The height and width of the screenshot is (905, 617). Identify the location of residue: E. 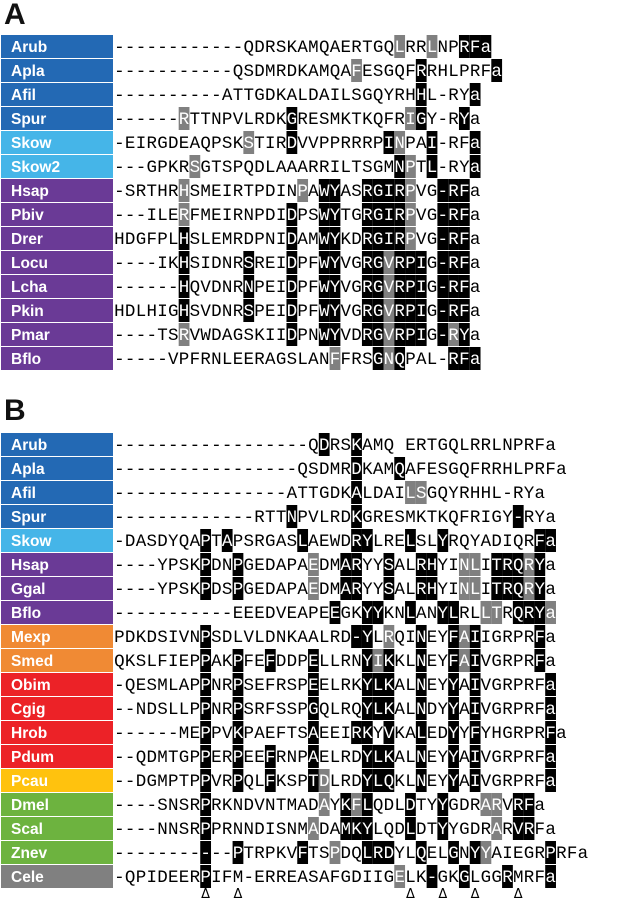
(216, 216).